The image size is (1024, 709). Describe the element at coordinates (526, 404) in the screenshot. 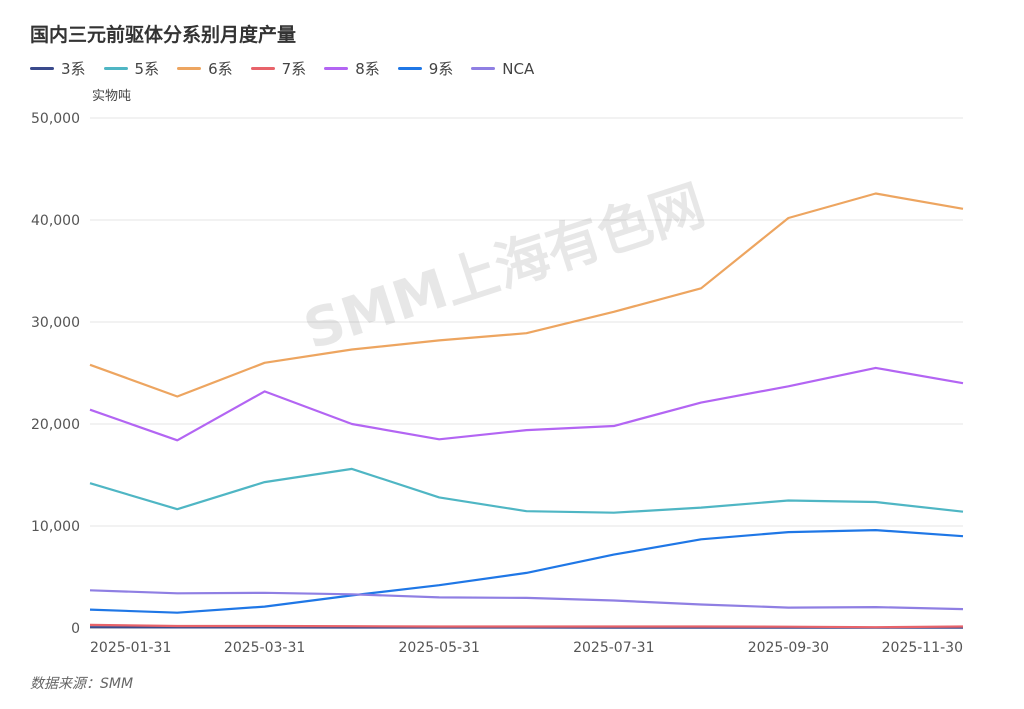

I see `series-line-8系` at that location.